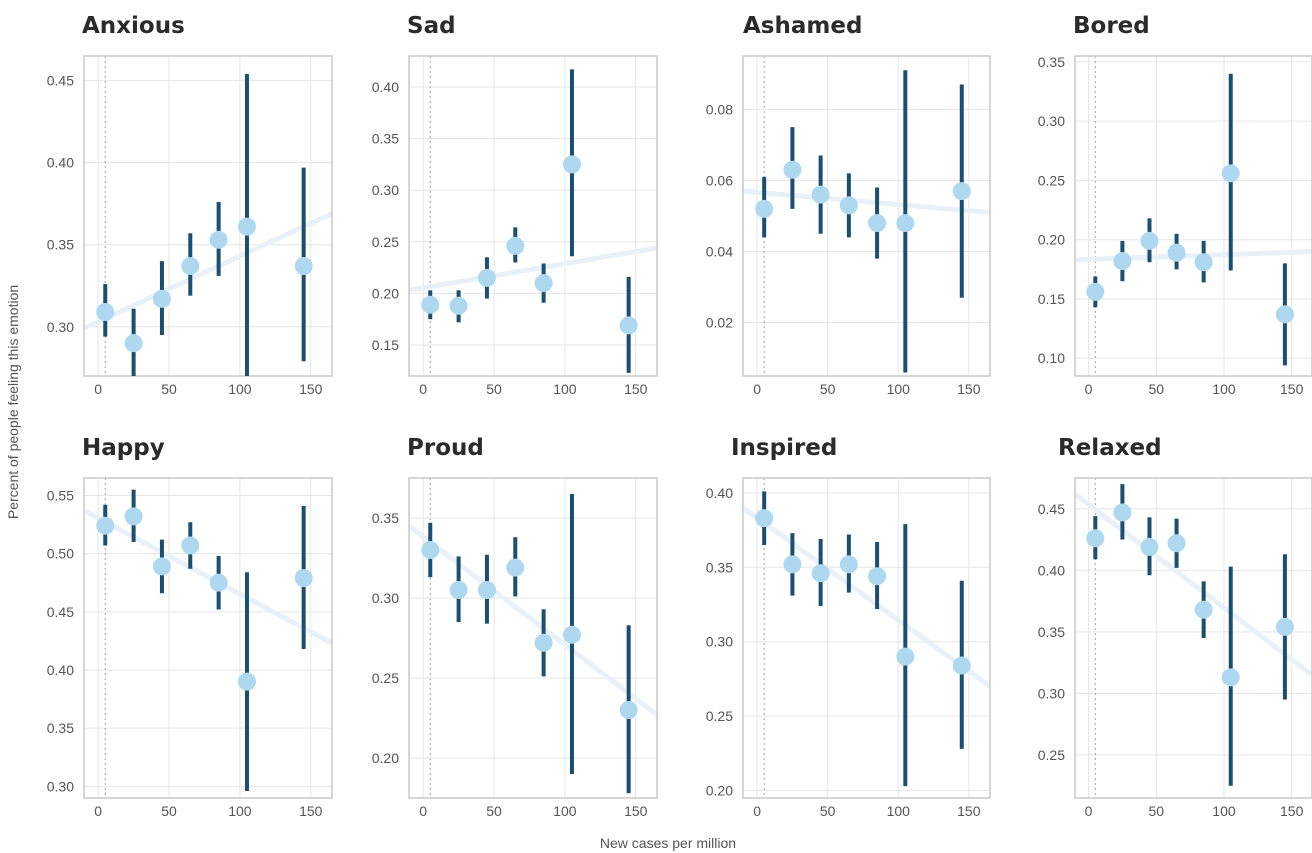 This screenshot has height=853, width=1312. Describe the element at coordinates (719, 180) in the screenshot. I see `y-tick-label: 0.06` at that location.